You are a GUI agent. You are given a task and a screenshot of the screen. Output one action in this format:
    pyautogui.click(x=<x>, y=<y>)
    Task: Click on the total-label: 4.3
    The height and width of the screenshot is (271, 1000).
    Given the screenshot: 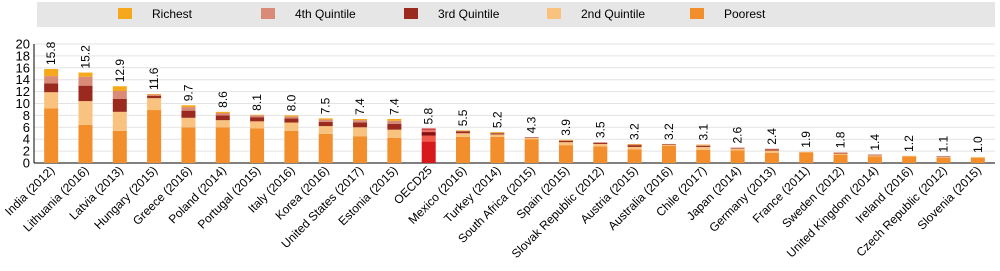 What is the action you would take?
    pyautogui.click(x=532, y=124)
    